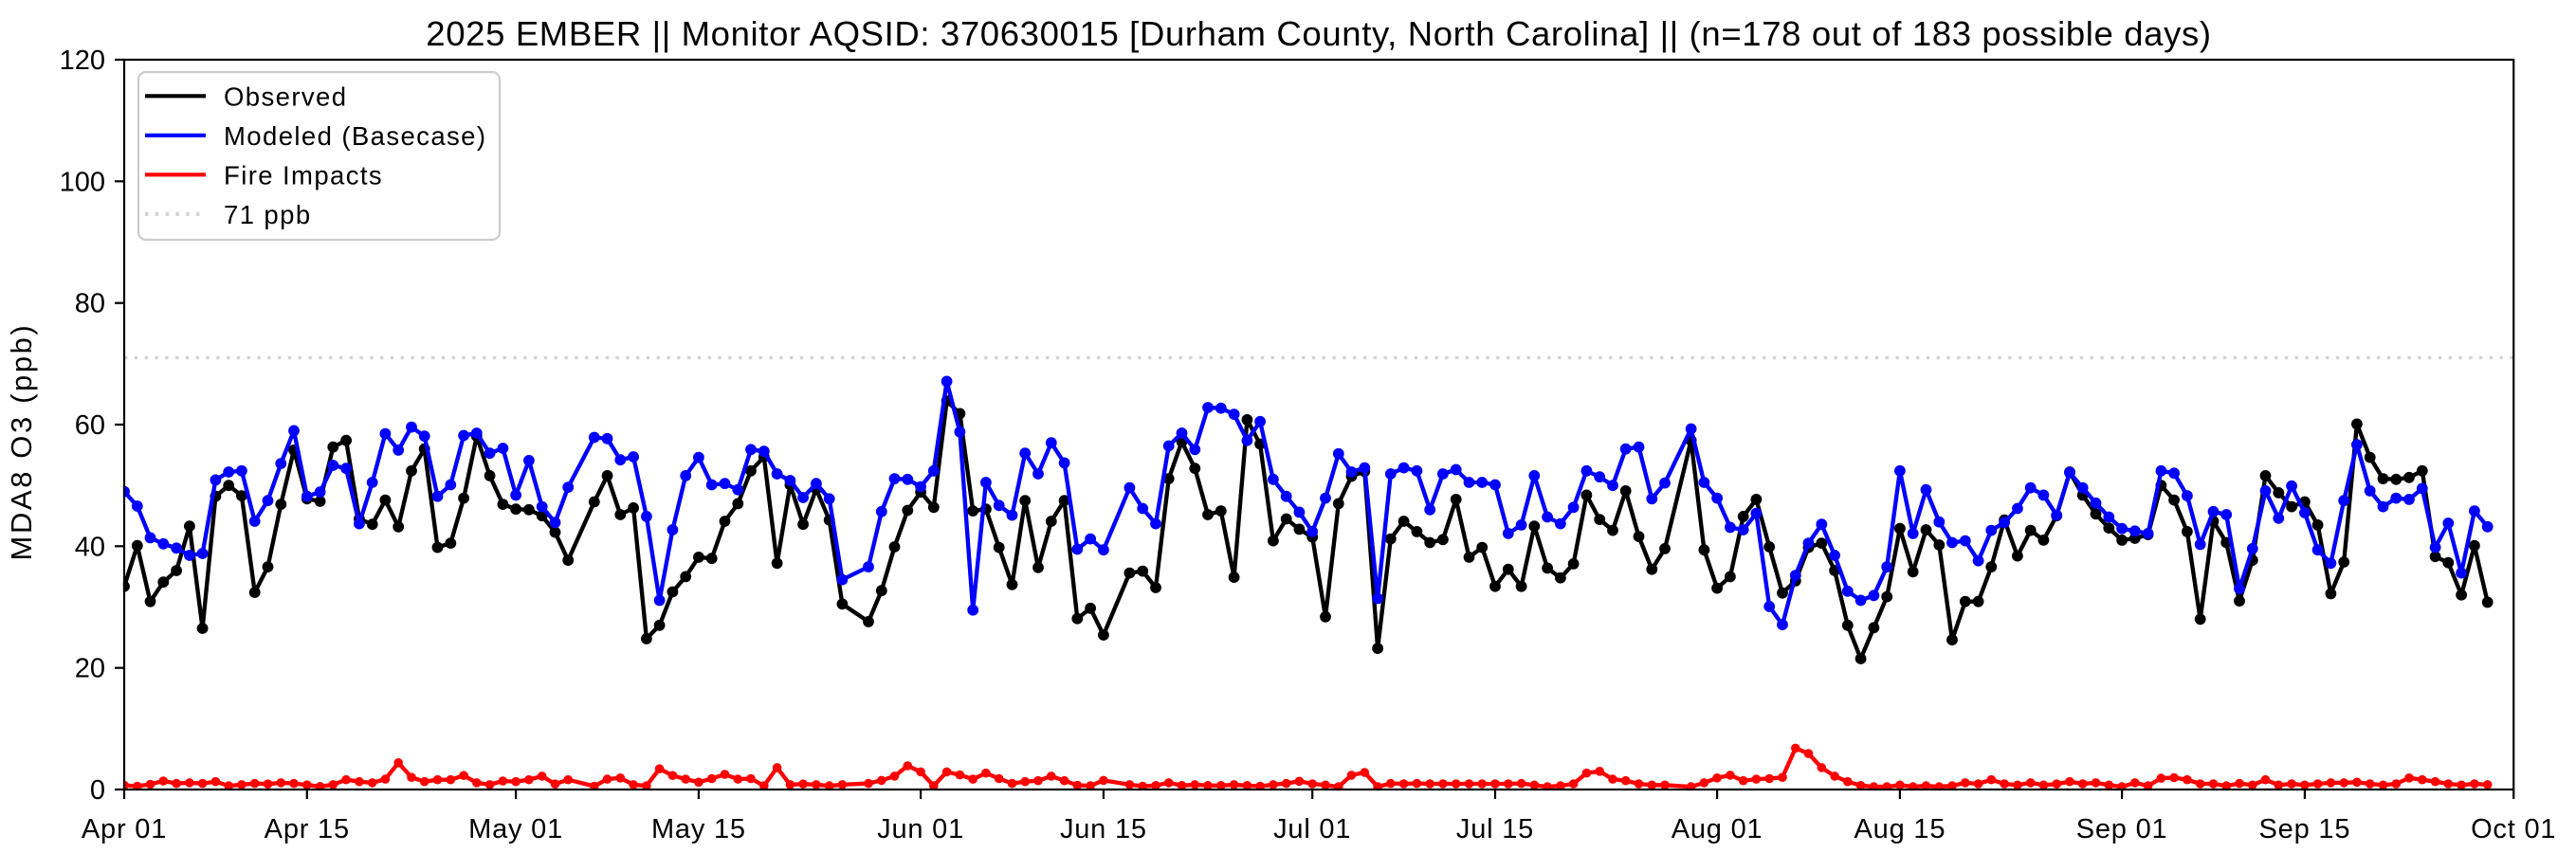 The height and width of the screenshot is (853, 2576). I want to click on svg-text: Jul 15, so click(1495, 829).